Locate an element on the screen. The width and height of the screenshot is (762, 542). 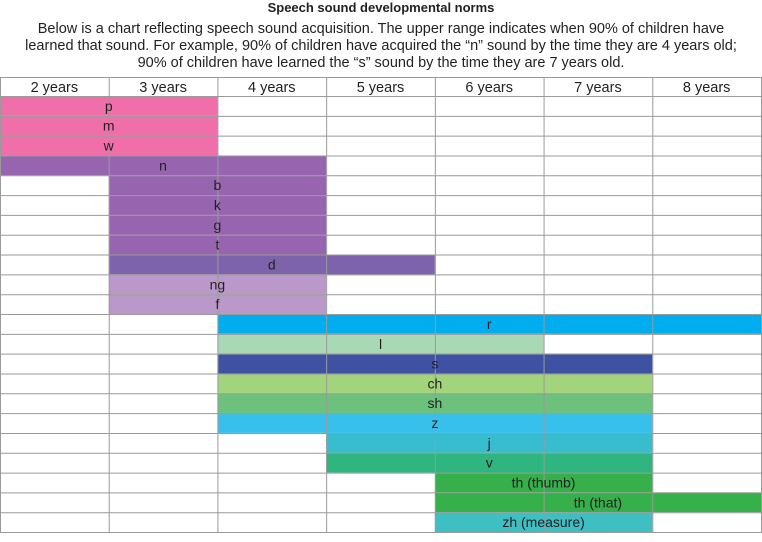
age-header: 2 years is located at coordinates (55, 88).